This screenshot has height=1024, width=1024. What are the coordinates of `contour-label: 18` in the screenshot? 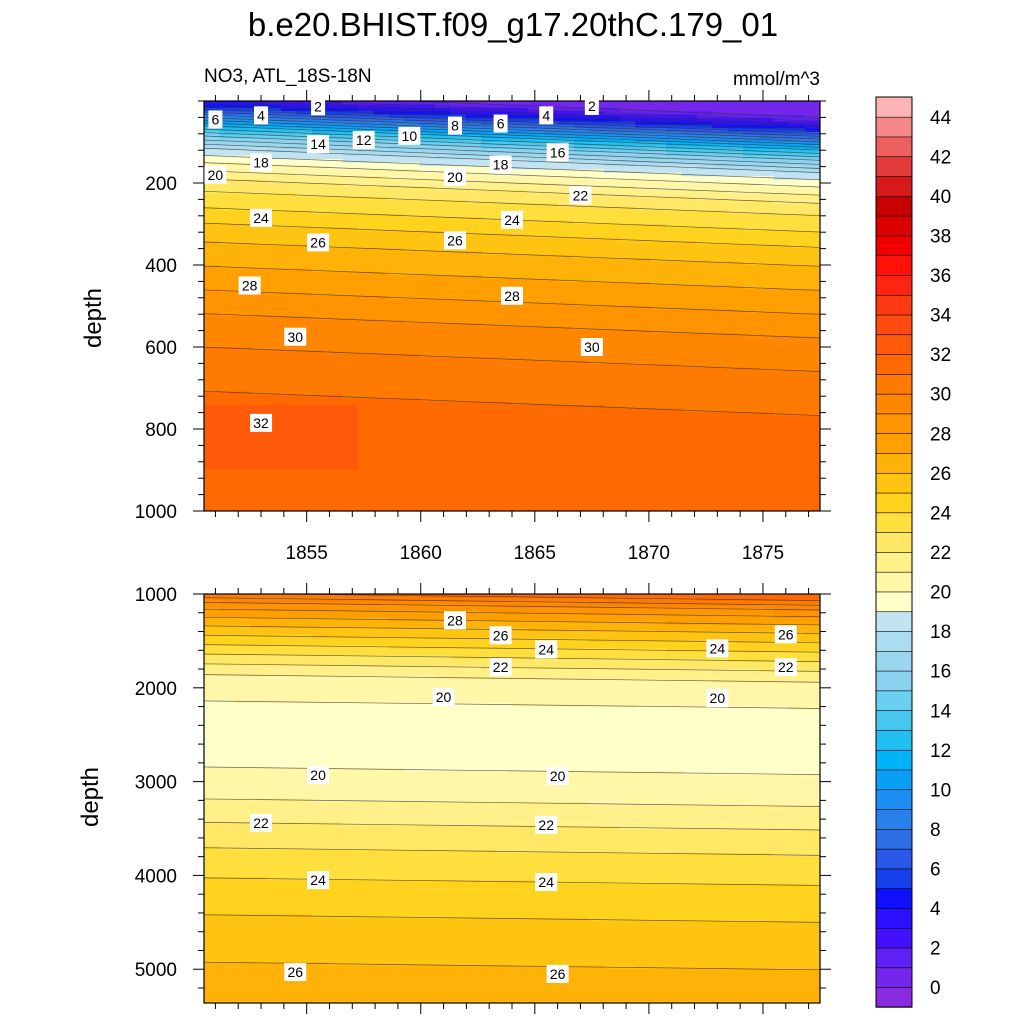 It's located at (500, 164).